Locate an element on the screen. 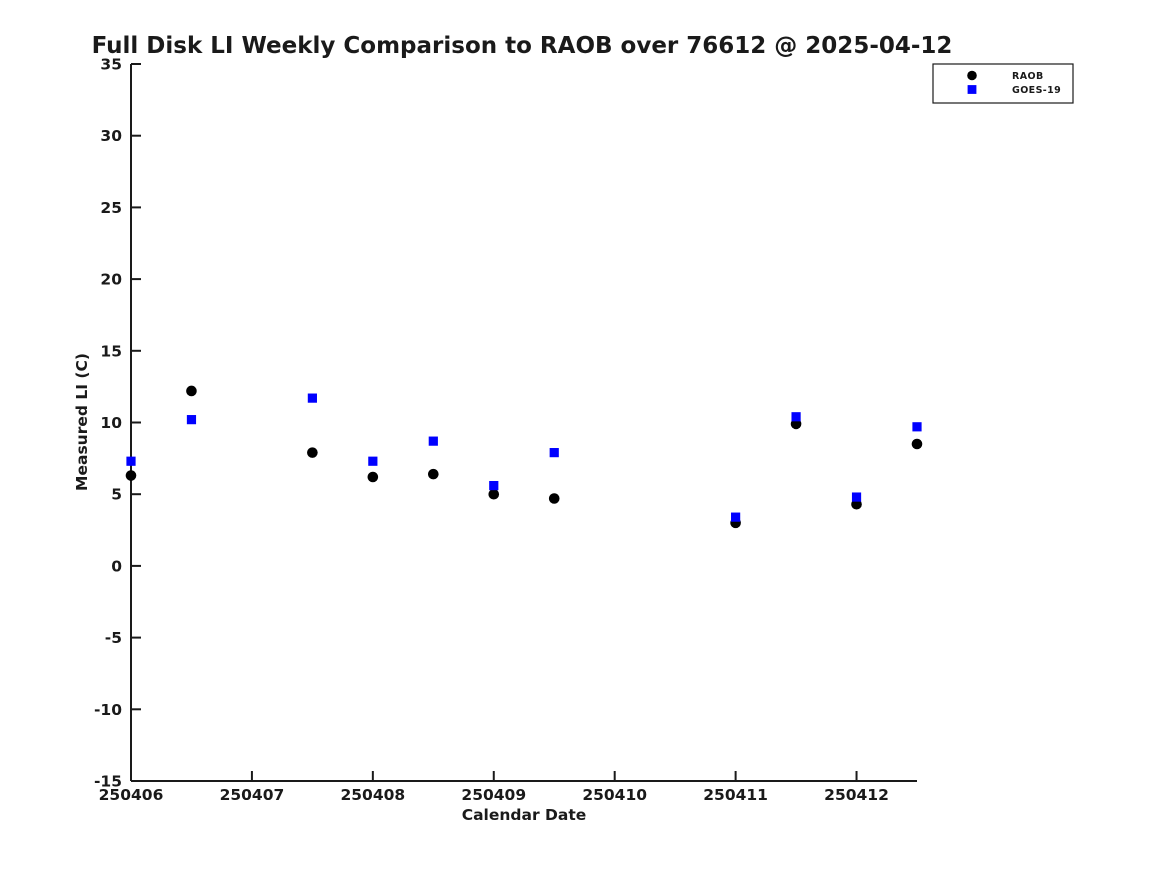 This screenshot has width=1167, height=875. legend: RAOB GOES-19 is located at coordinates (1003, 83).